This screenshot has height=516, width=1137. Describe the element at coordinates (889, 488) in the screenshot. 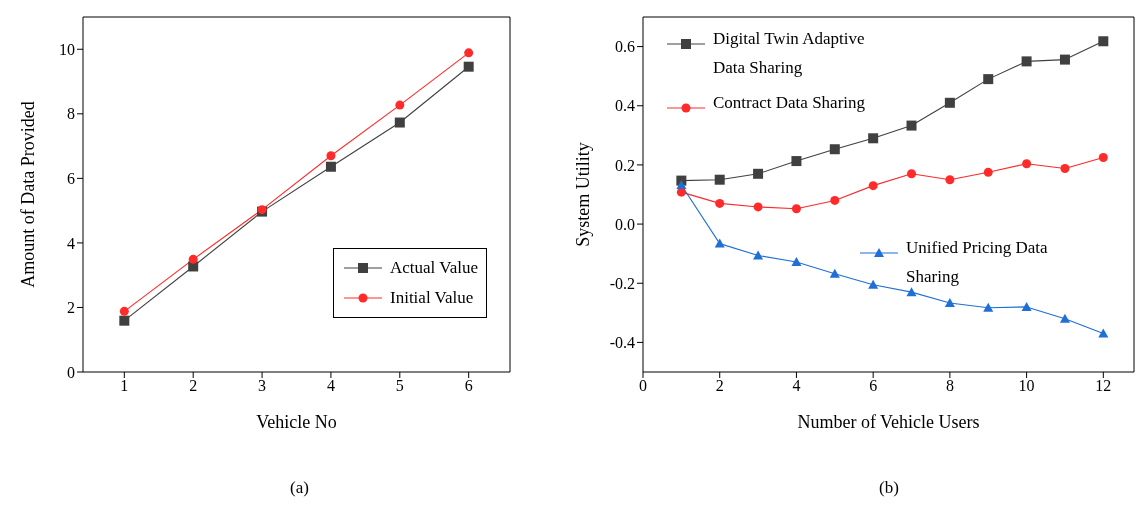

I see `text: (b)` at that location.